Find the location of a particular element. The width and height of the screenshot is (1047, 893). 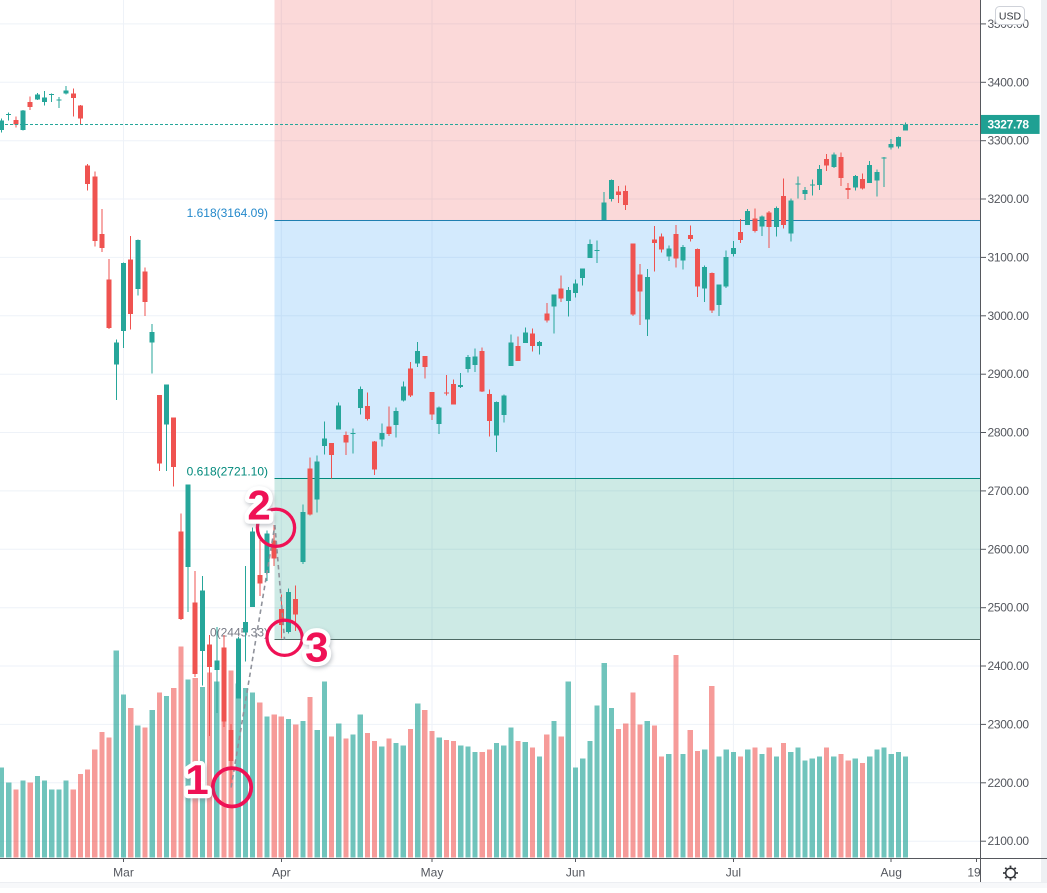

svg-text: Jun is located at coordinates (575, 873).